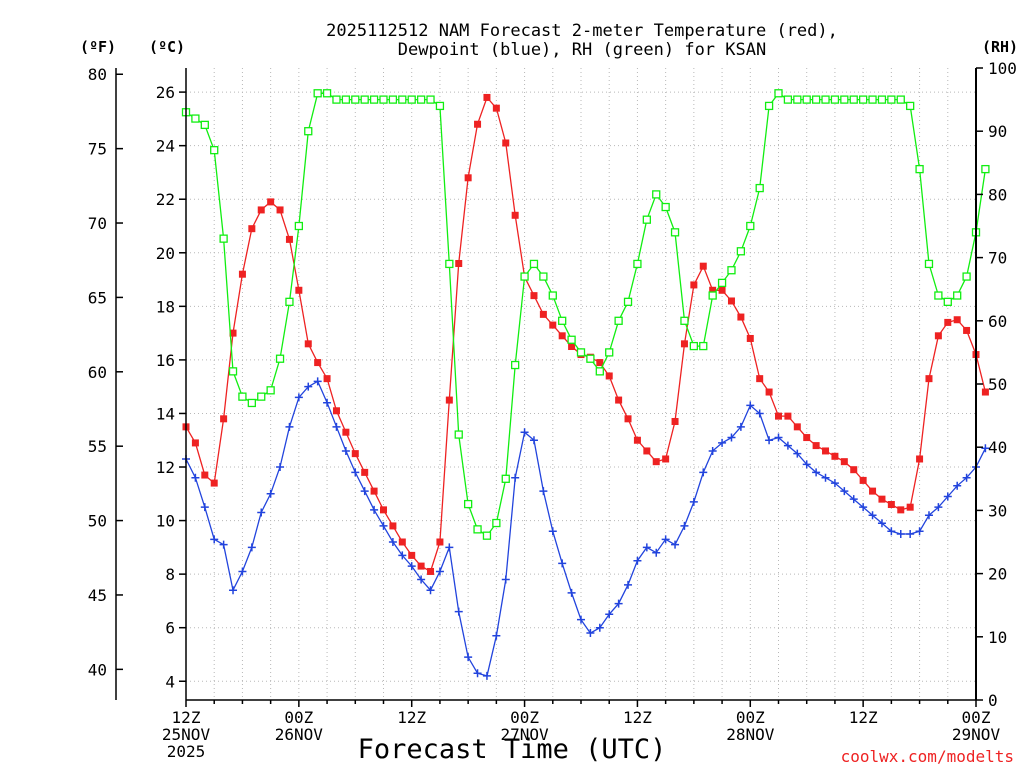 The height and width of the screenshot is (768, 1024). Describe the element at coordinates (927, 756) in the screenshot. I see `credit-label: coolwx.com/modelts` at that location.